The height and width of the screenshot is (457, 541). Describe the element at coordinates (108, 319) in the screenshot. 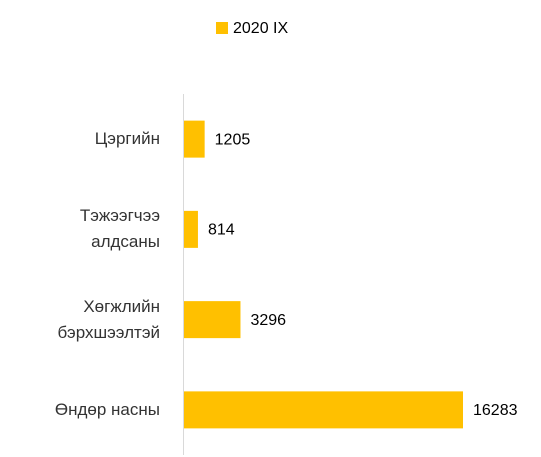

I see `category-label: Хөгжлийн бэрхшээлтэй` at that location.